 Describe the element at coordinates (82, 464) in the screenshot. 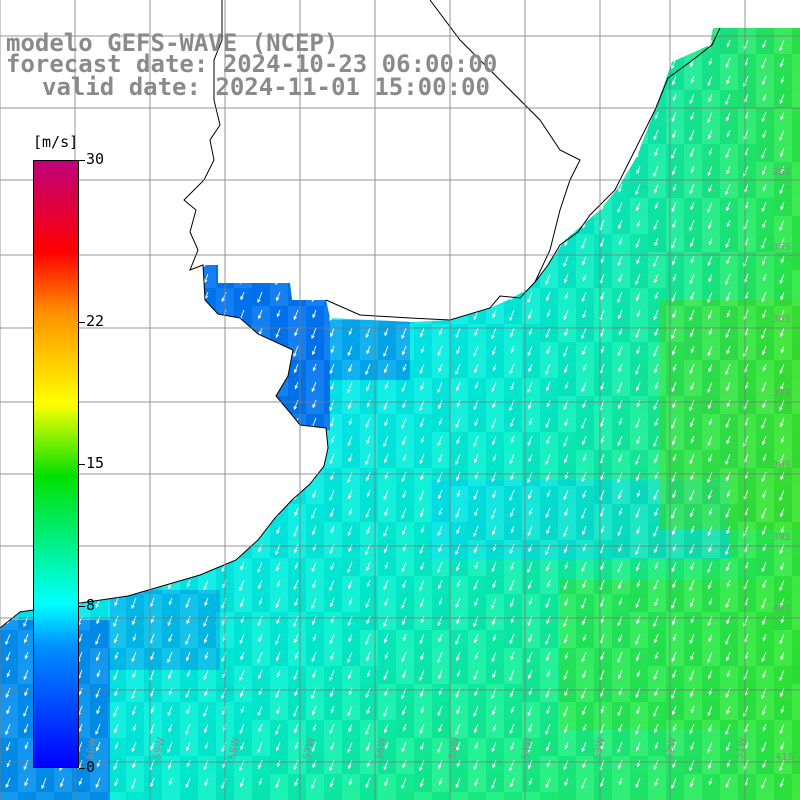

I see `colorbar-tick-mark` at that location.